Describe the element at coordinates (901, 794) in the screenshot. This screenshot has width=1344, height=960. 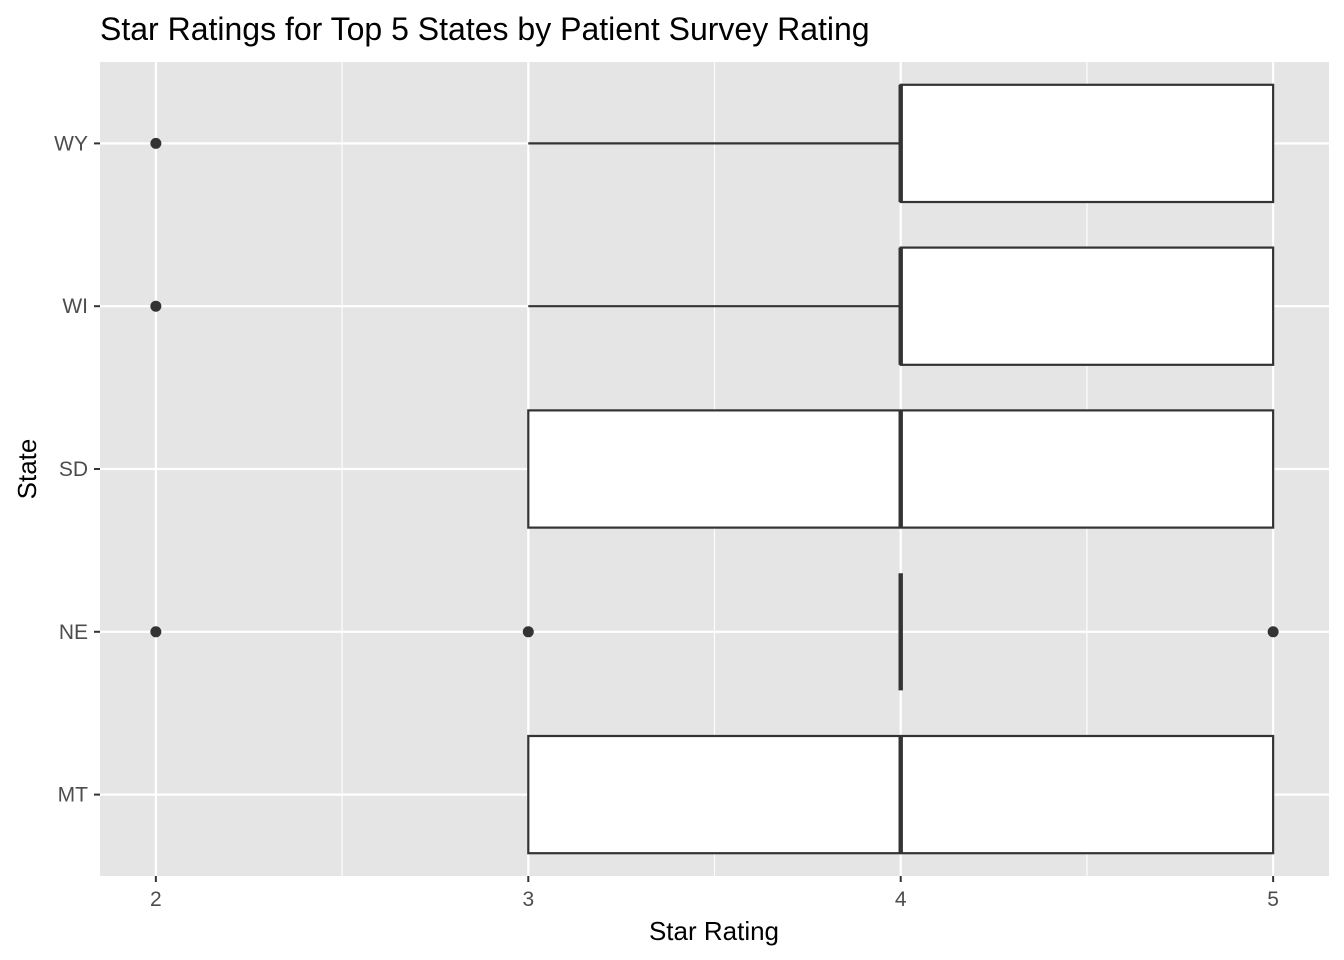
I see `box-mt` at that location.